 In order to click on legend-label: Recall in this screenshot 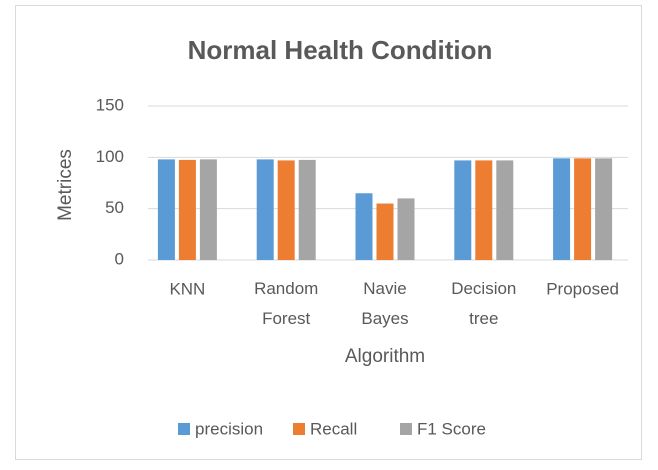, I will do `click(333, 428)`.